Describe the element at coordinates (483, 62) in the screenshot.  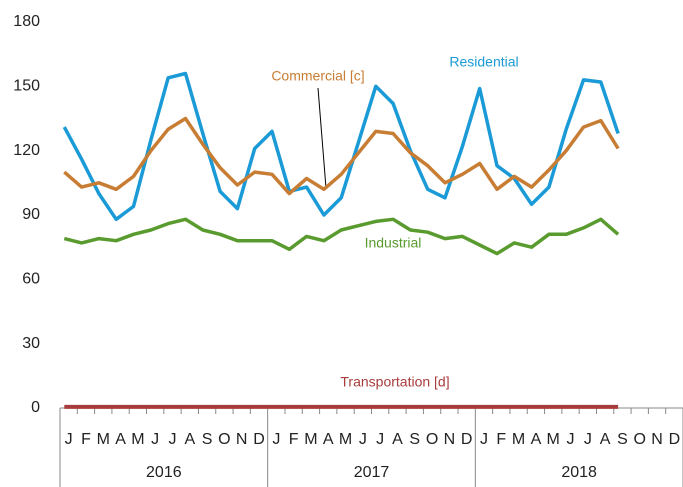
I see `series-label: Residential` at that location.